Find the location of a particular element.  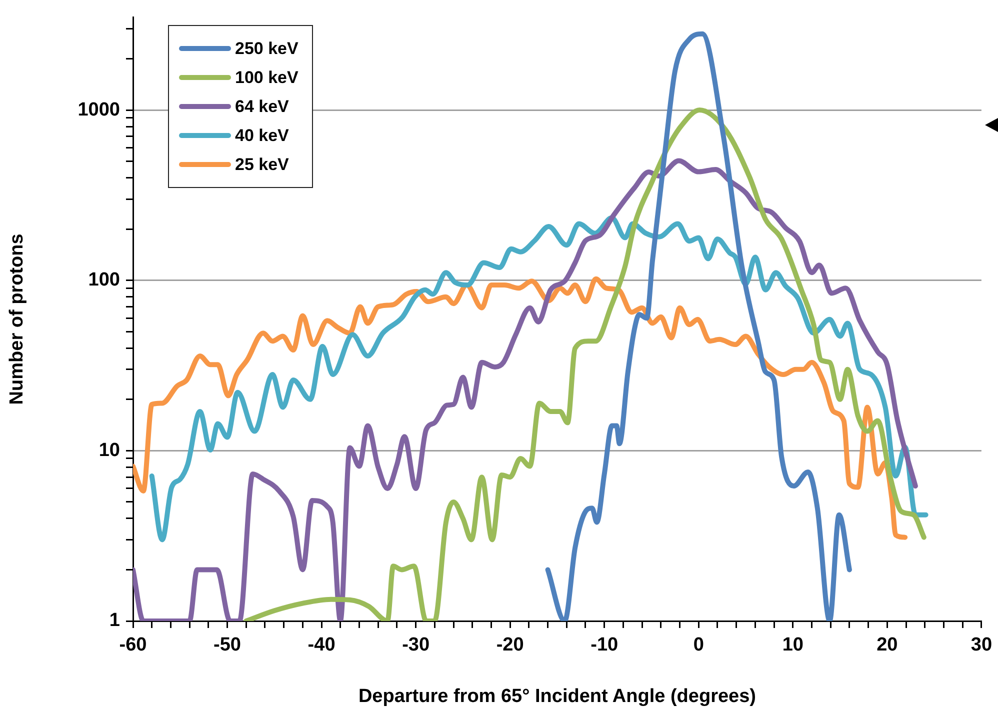

legend-label: 64 keV is located at coordinates (262, 106).